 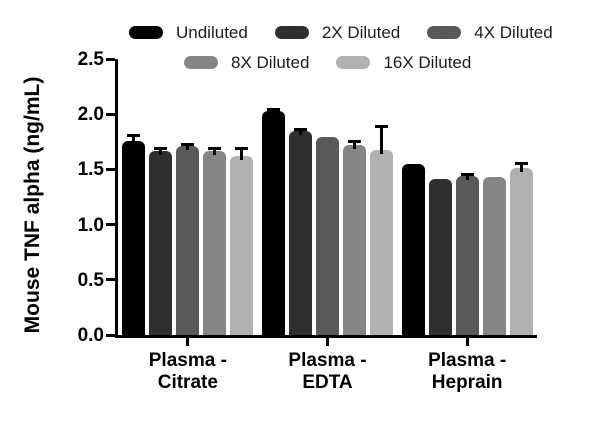 What do you see at coordinates (327, 62) in the screenshot?
I see `legend-row-2: 8X Diluted 16X Diluted` at bounding box center [327, 62].